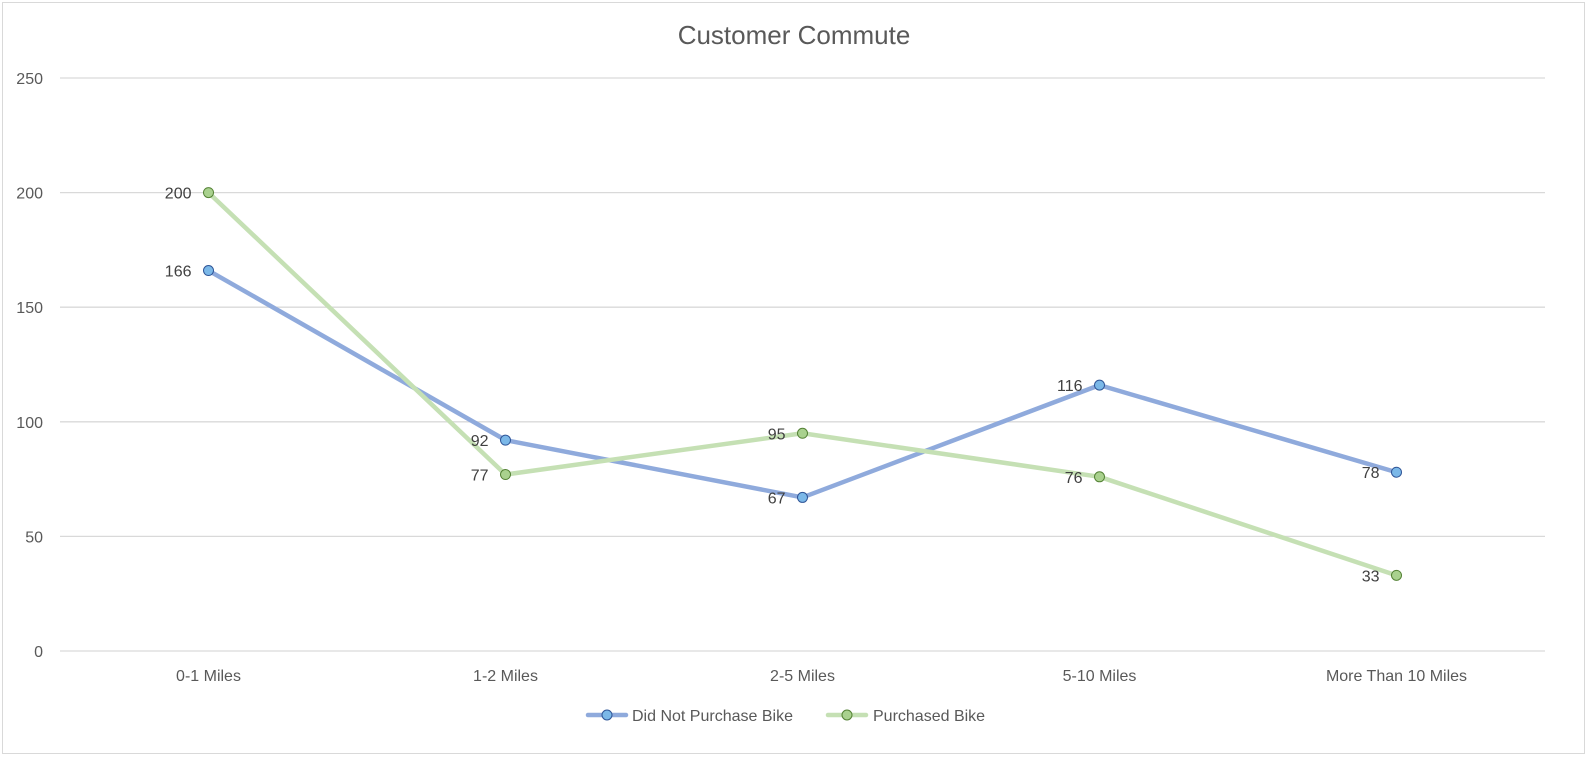 This screenshot has width=1589, height=758. Describe the element at coordinates (29, 423) in the screenshot. I see `y-tick-label: 100` at that location.